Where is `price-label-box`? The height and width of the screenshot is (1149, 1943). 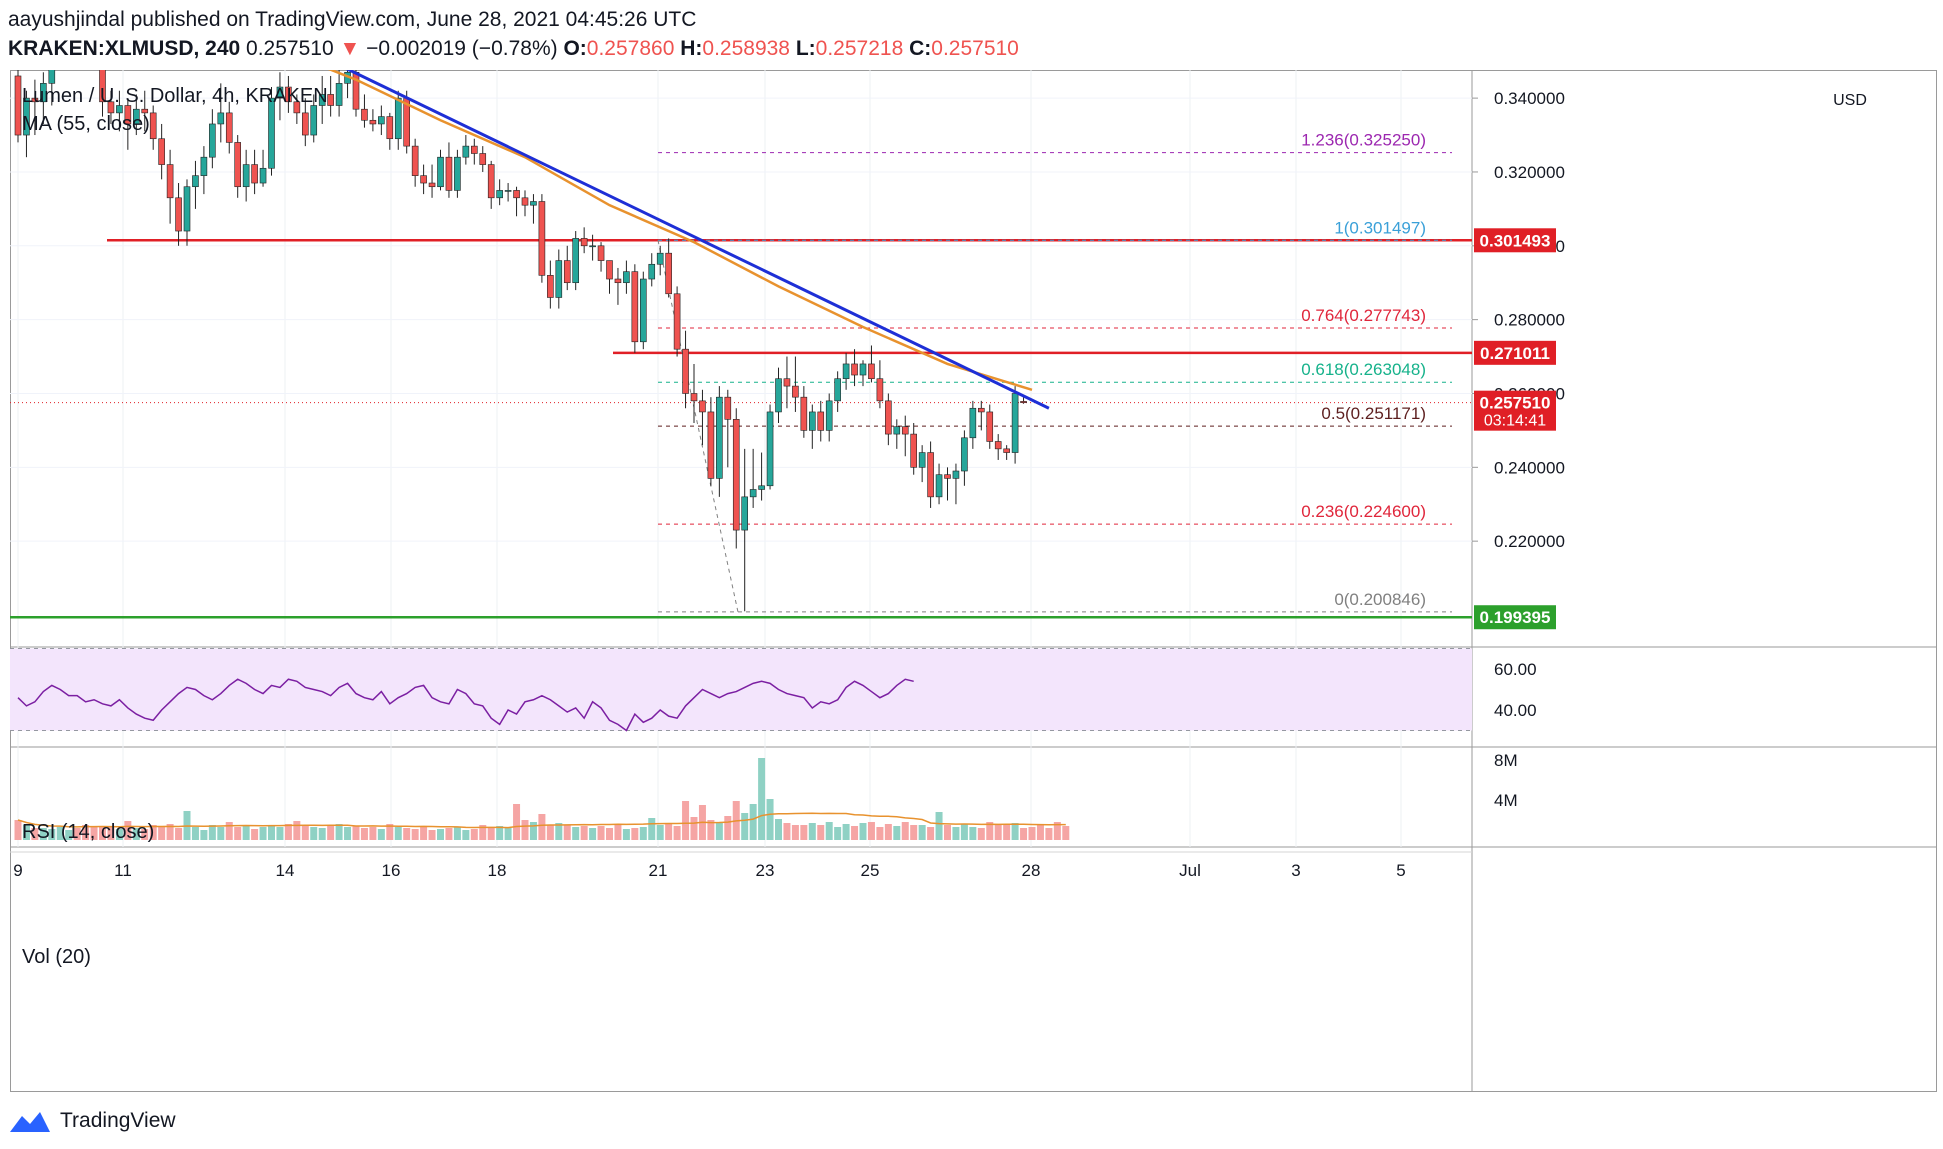
price-label-box is located at coordinates (1515, 352).